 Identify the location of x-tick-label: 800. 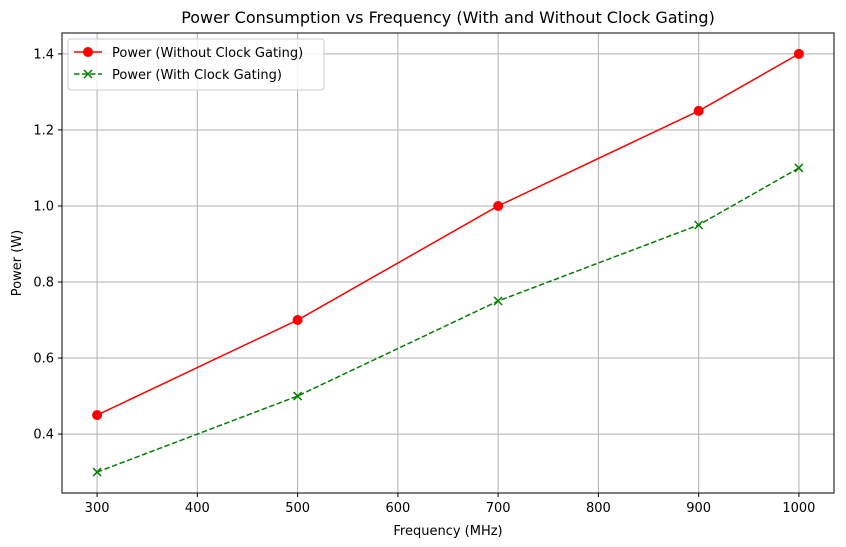
(598, 508).